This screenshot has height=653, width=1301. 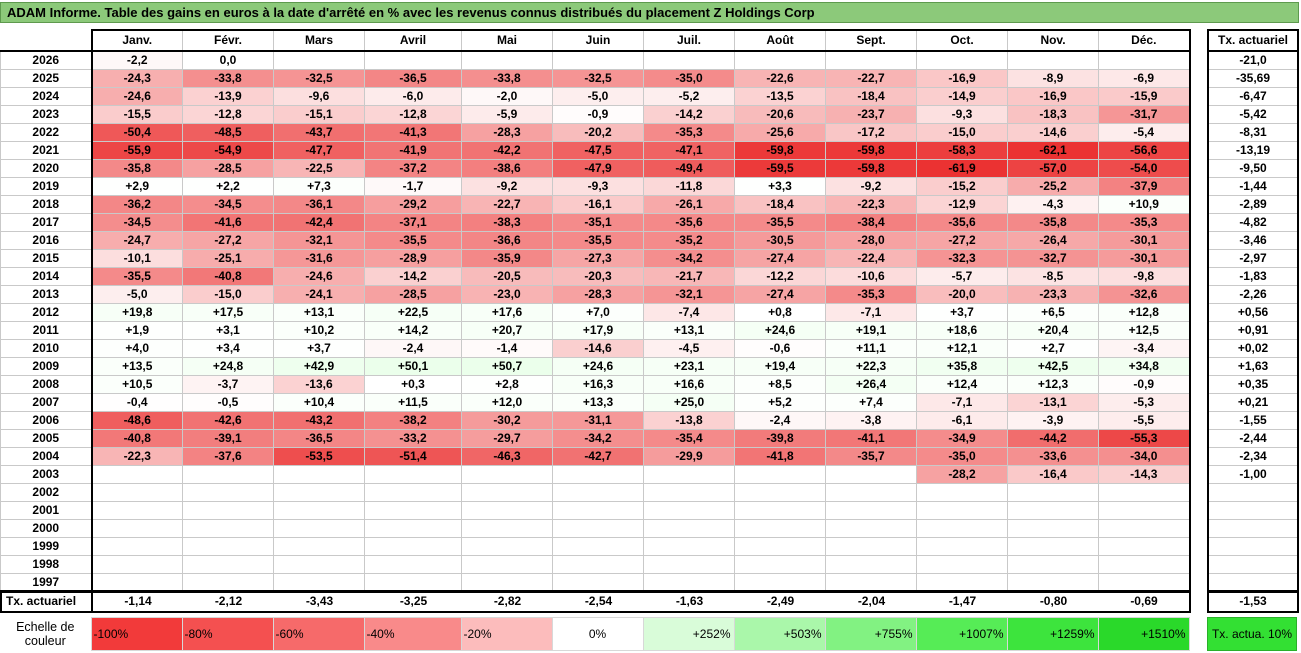 What do you see at coordinates (780, 438) in the screenshot?
I see `gain-cell: -39,8` at bounding box center [780, 438].